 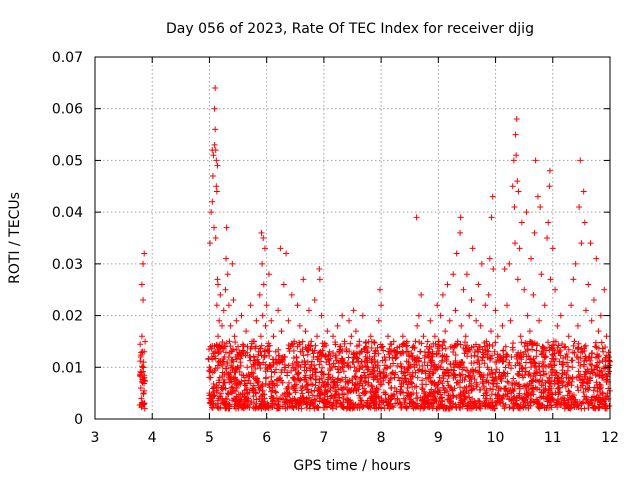 What do you see at coordinates (95, 438) in the screenshot?
I see `x-tick-label: 3` at bounding box center [95, 438].